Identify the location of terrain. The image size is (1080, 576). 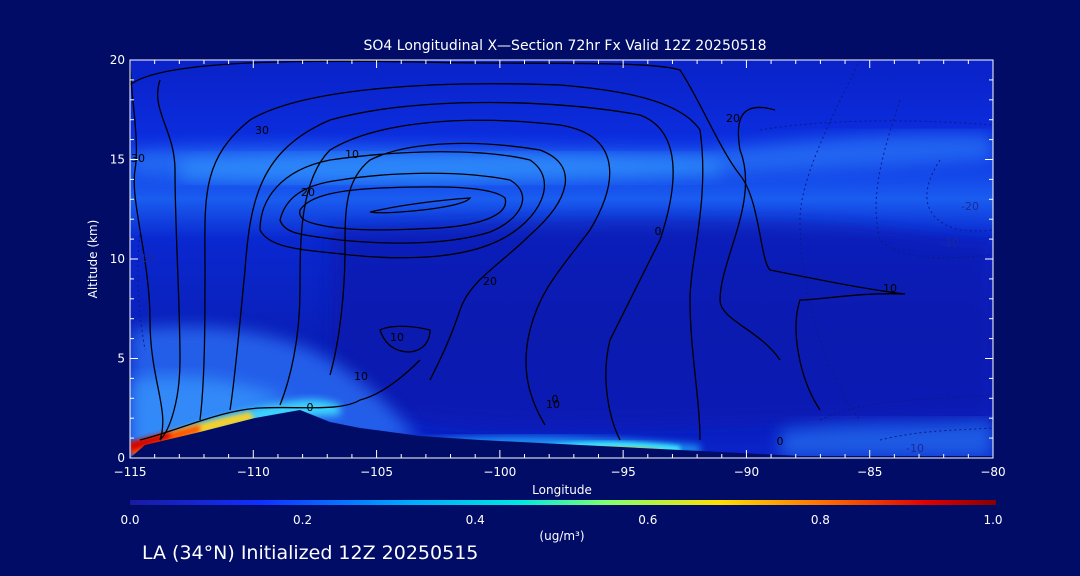
(561, 434).